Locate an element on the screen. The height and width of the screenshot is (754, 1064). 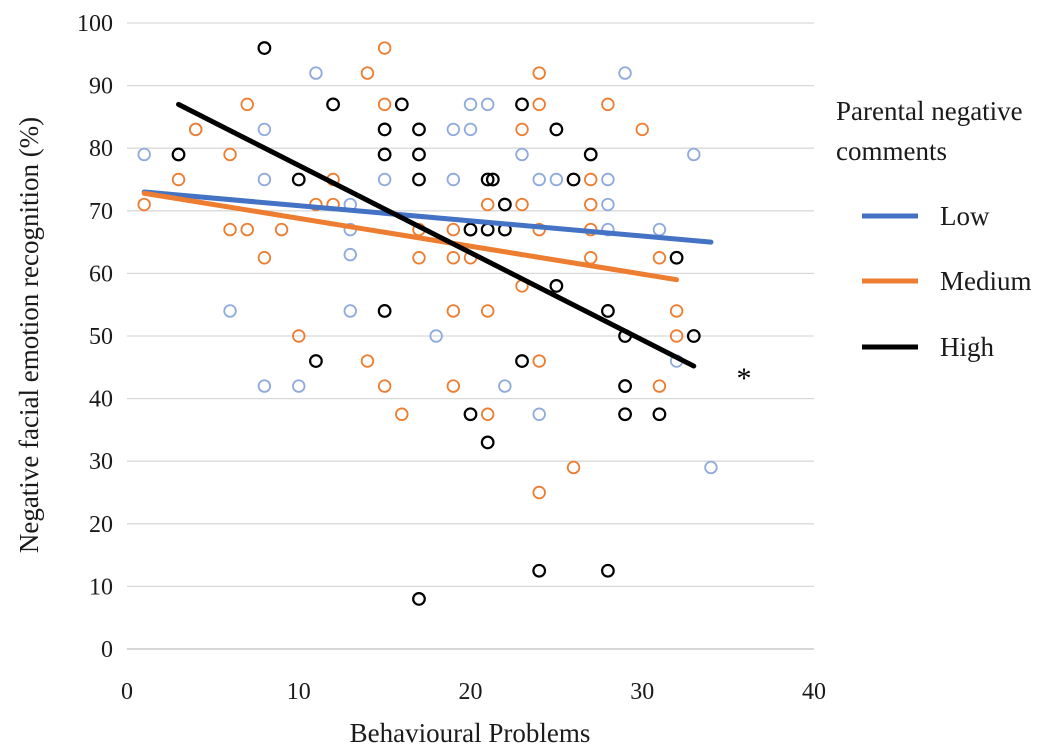
x-tick-label-0: 0 is located at coordinates (127, 692).